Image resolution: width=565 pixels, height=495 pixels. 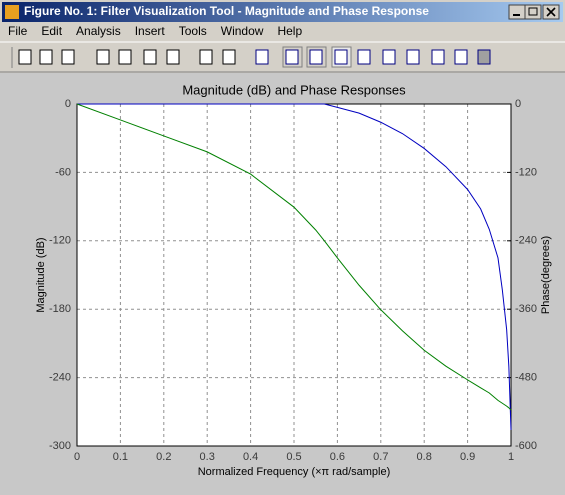 I want to click on y2-tick-label: -600, so click(x=526, y=446).